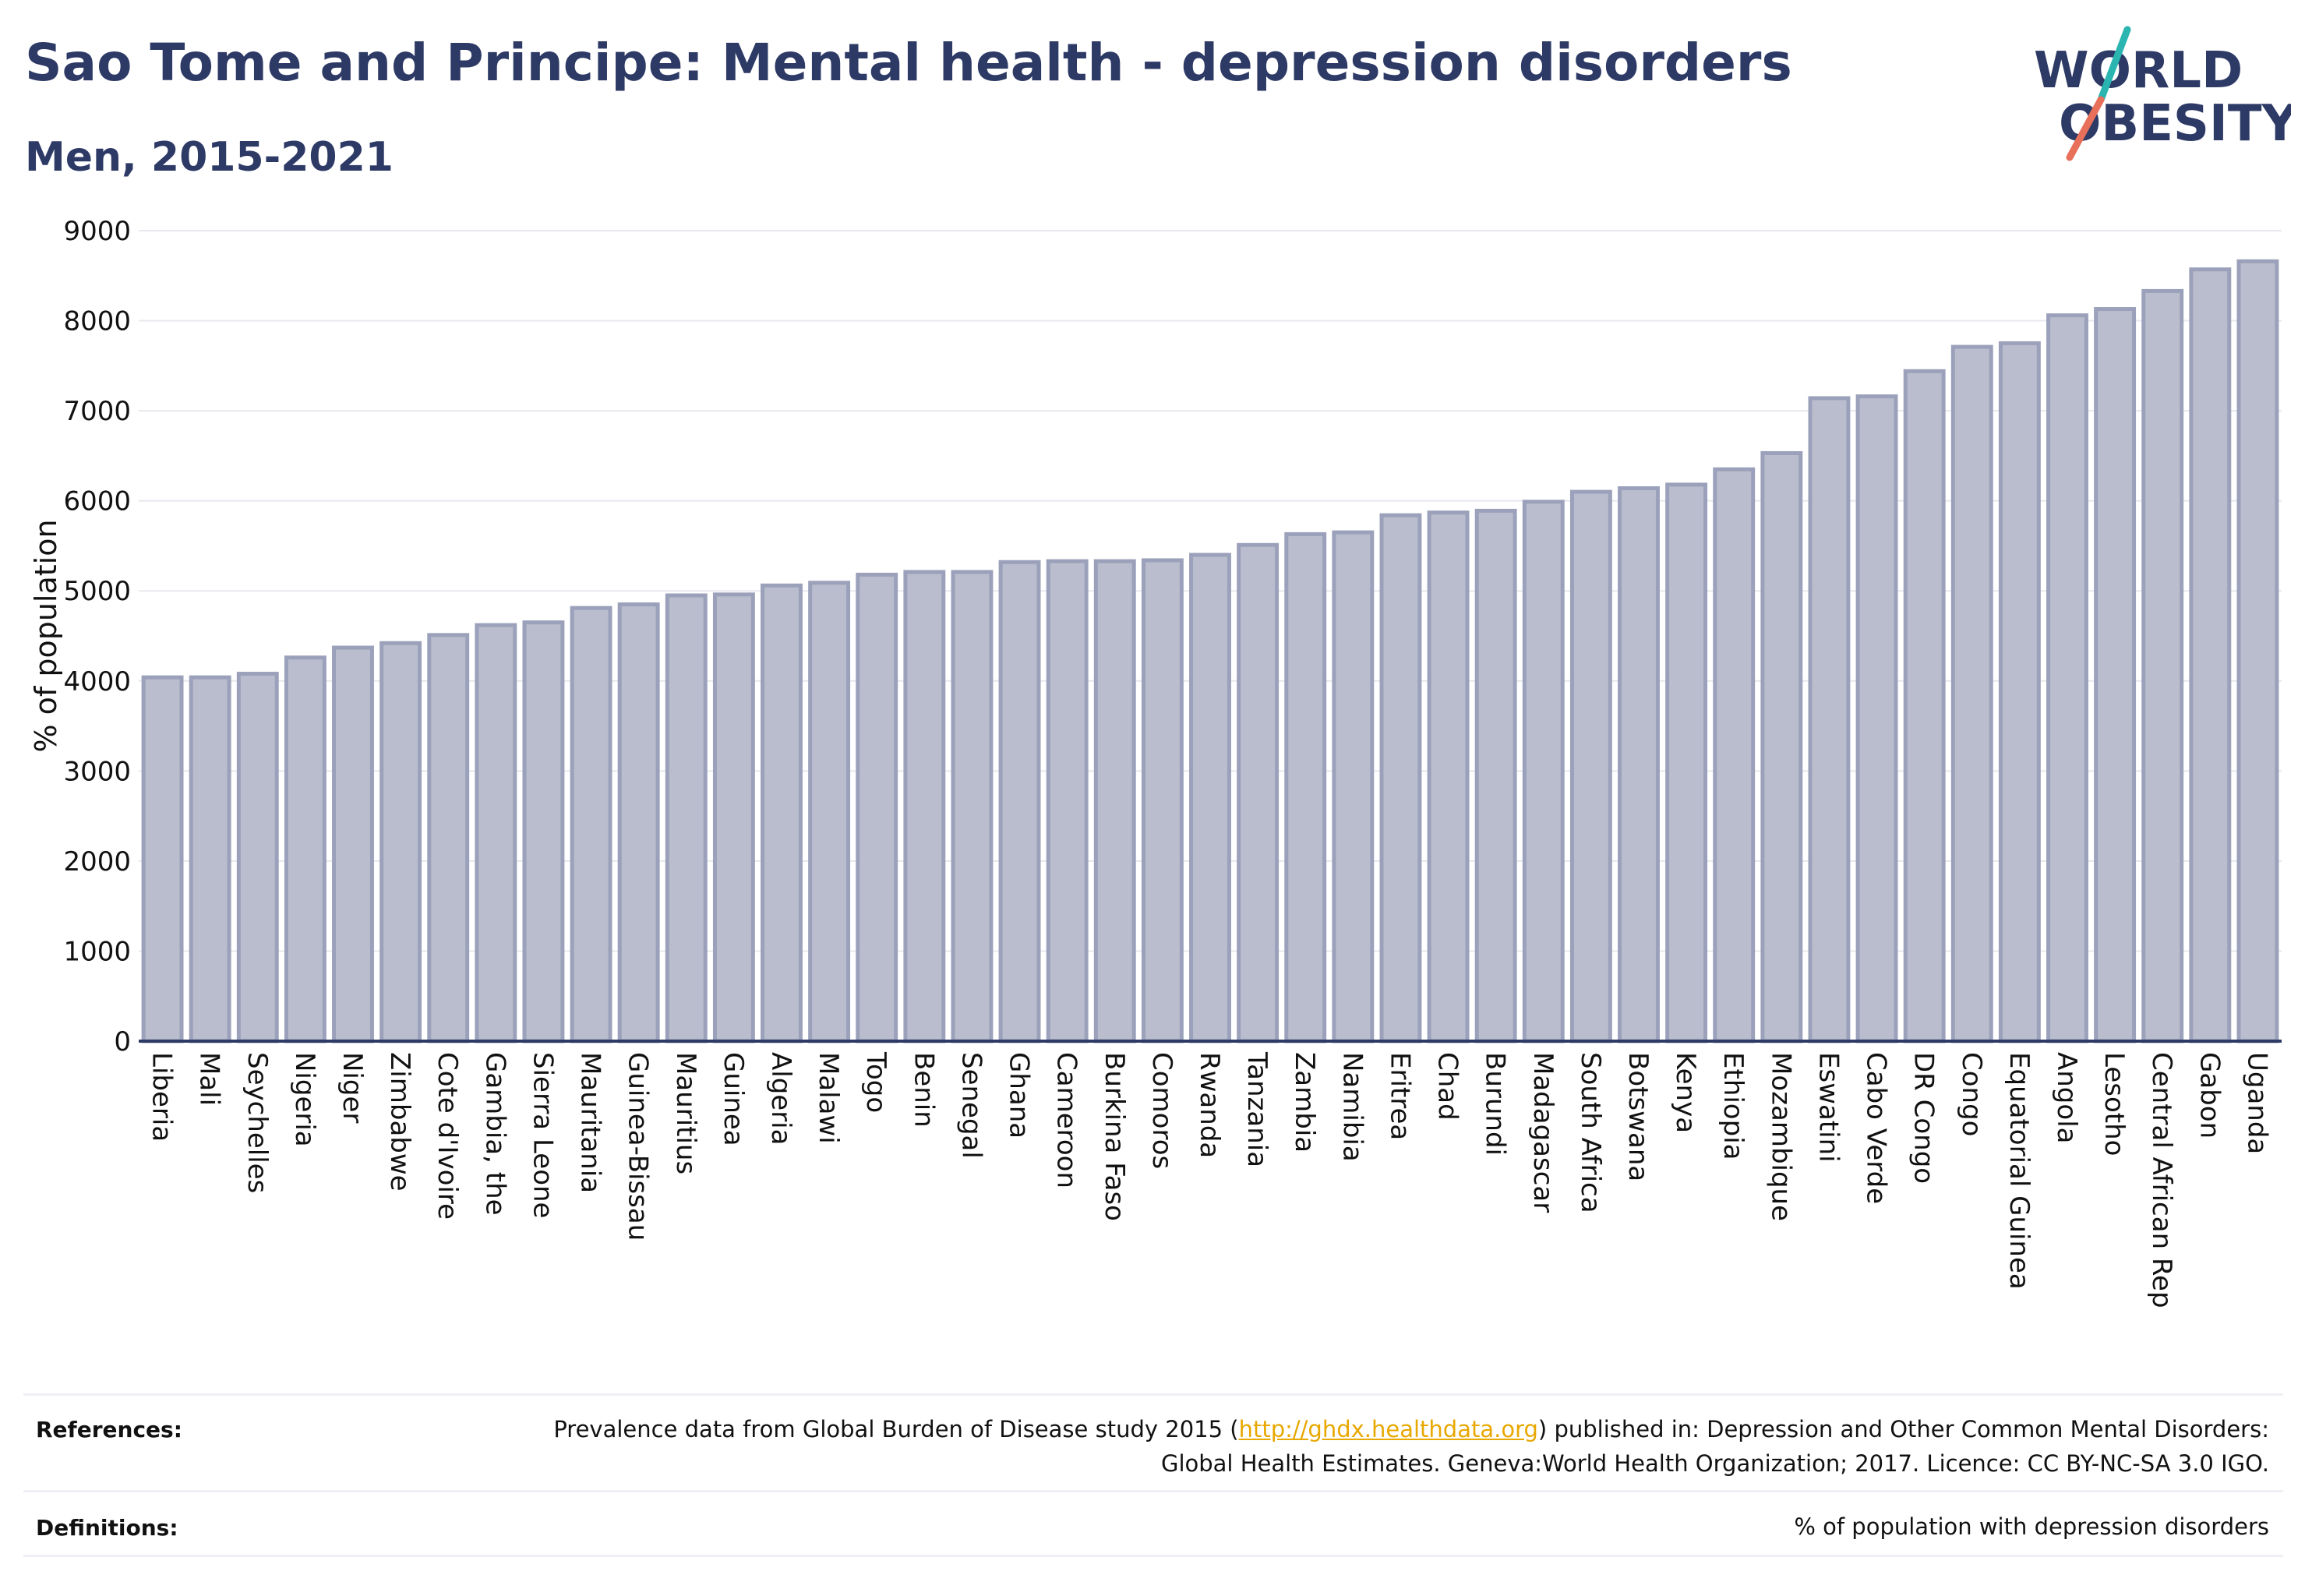 Image resolution: width=2305 pixels, height=1596 pixels. What do you see at coordinates (924, 1090) in the screenshot?
I see `x-tick-label: Benin` at bounding box center [924, 1090].